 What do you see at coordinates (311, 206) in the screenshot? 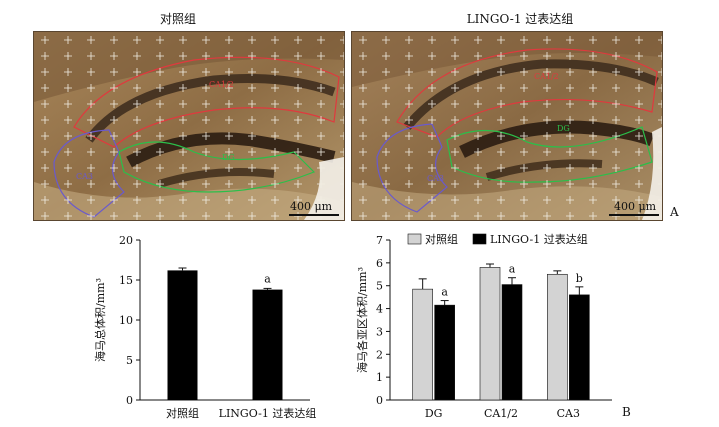
I see `scale-bar-label-left: 400 μm` at bounding box center [311, 206].